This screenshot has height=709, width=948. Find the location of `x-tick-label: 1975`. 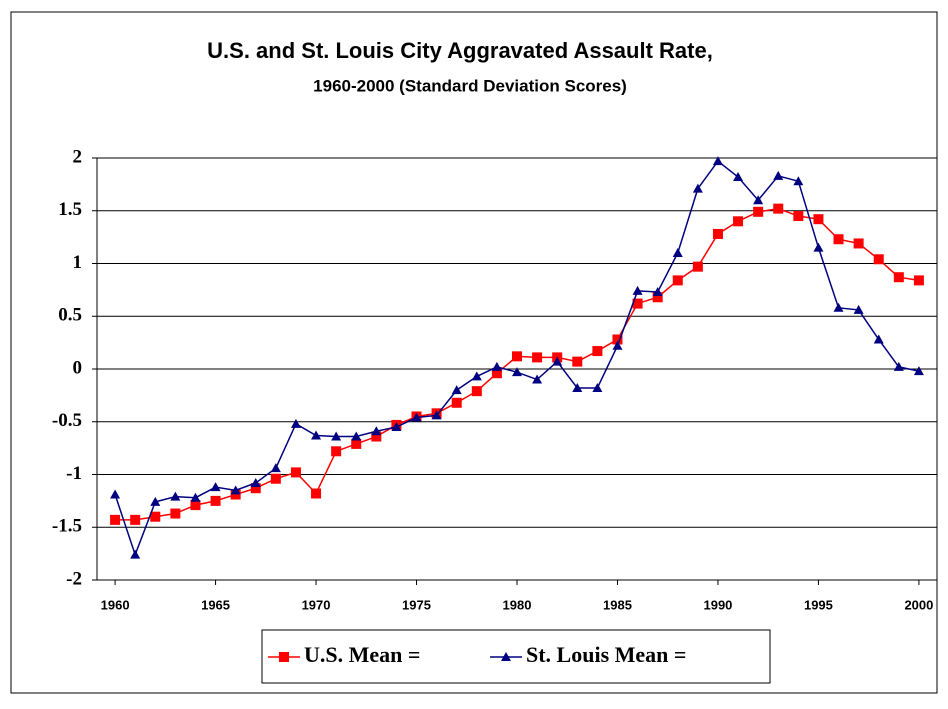

x-tick-label: 1975 is located at coordinates (416, 604).